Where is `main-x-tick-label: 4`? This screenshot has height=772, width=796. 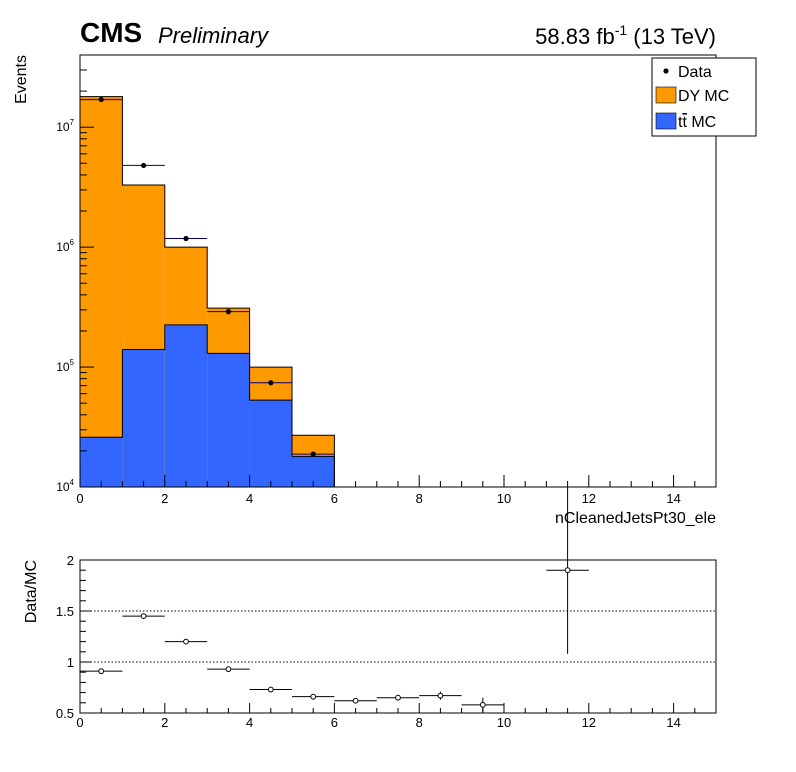 main-x-tick-label: 4 is located at coordinates (249, 498).